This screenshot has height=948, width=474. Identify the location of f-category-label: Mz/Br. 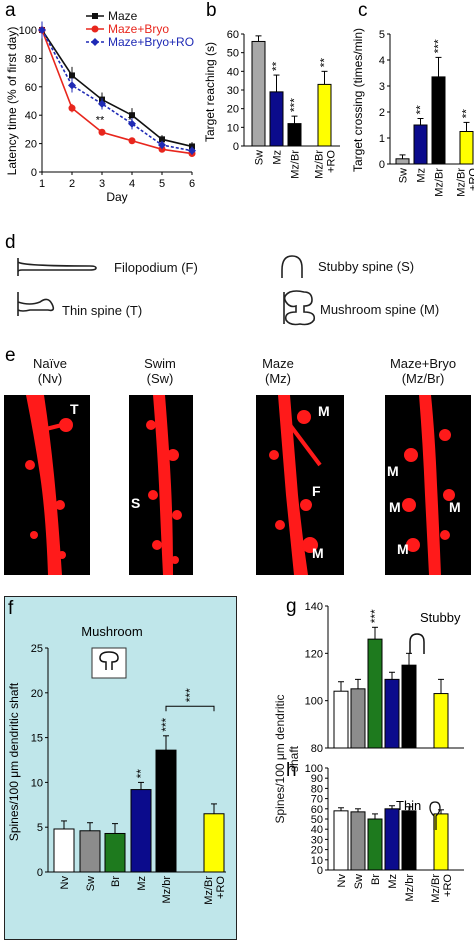
(209, 890).